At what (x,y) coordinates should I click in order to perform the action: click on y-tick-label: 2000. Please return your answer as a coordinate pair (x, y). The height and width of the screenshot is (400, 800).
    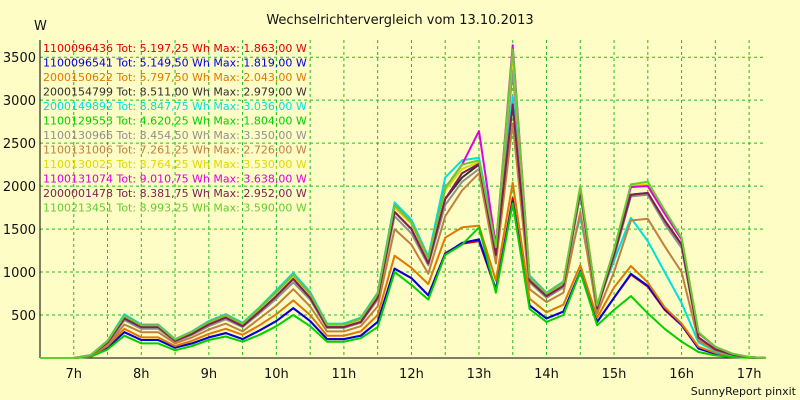
    Looking at the image, I should click on (19, 187).